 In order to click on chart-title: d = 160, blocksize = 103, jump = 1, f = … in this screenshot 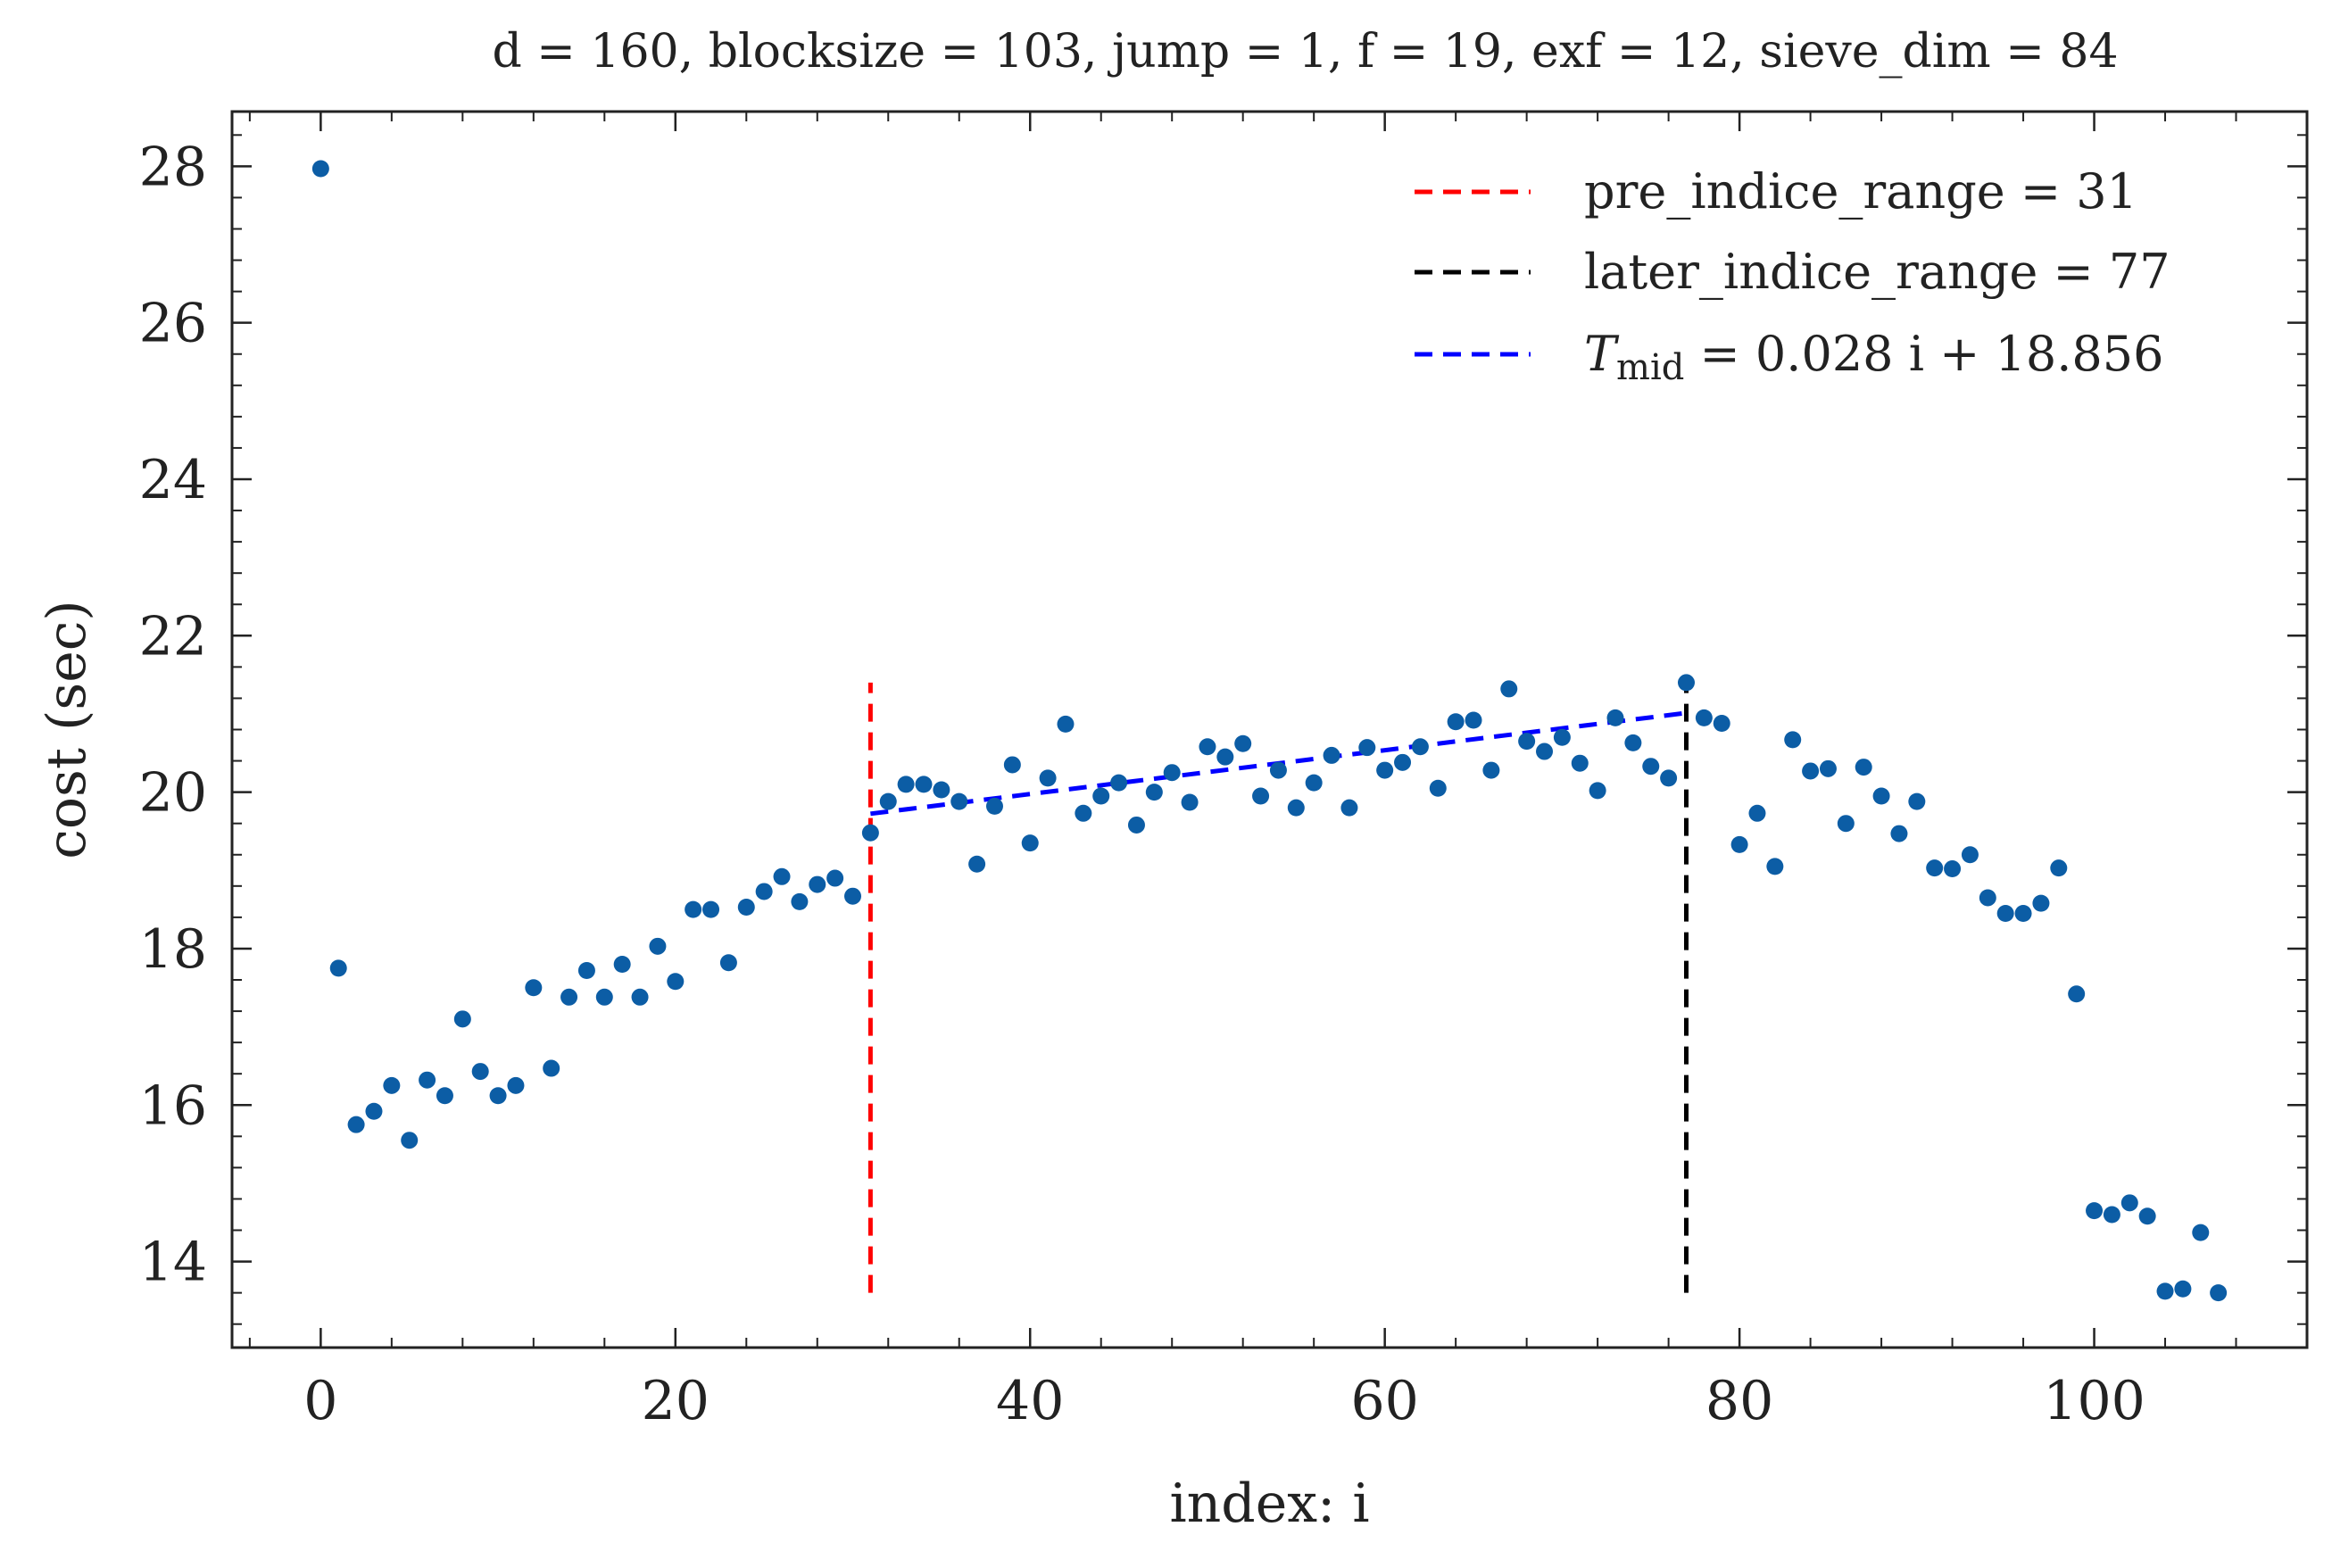, I will do `click(1305, 52)`.